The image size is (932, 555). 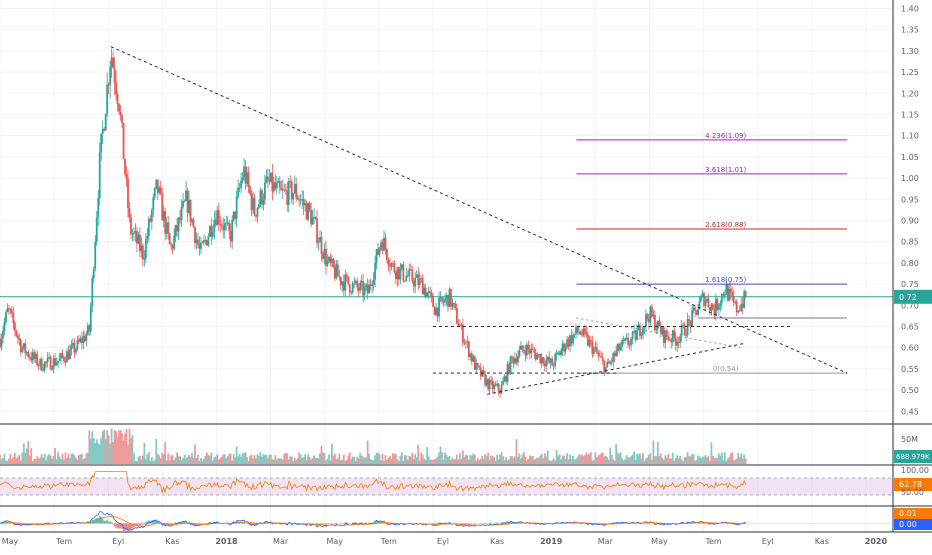 I want to click on rsi-lower-label: 50.00, so click(x=912, y=492).